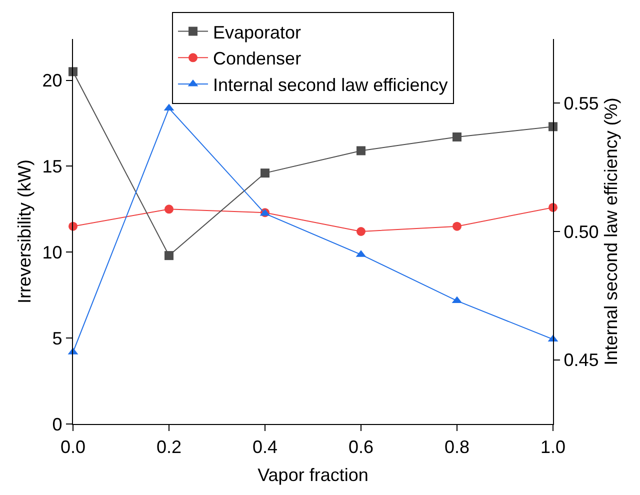 This screenshot has width=640, height=495. I want to click on y2-tick-label: 0.55, so click(581, 103).